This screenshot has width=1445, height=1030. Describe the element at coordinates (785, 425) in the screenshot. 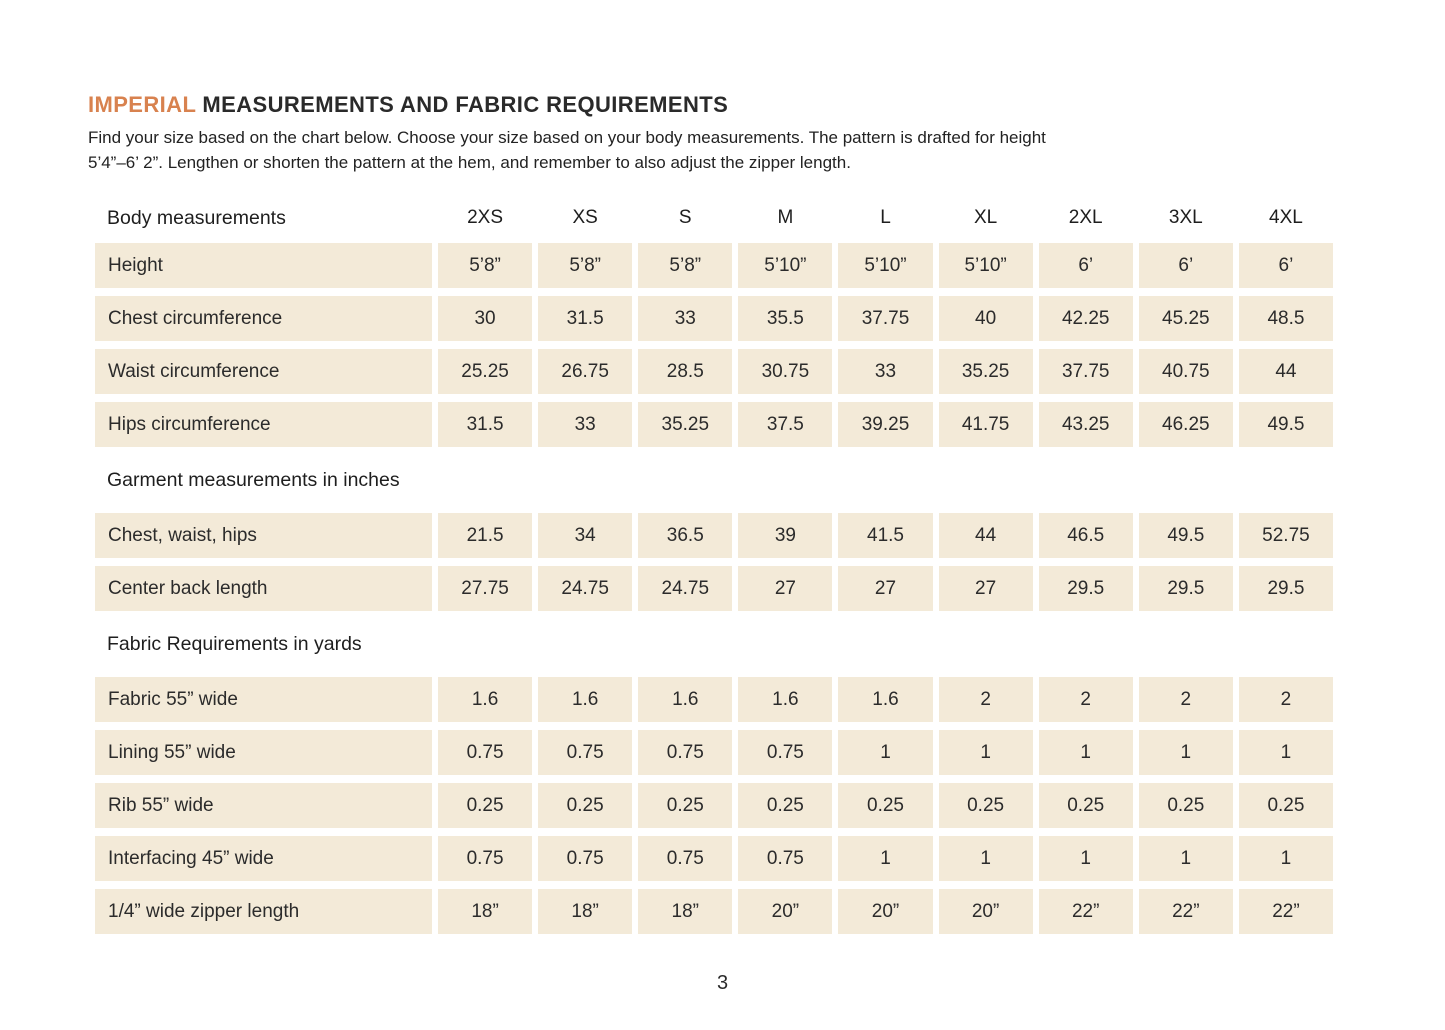

I see `cell-value: 37.5` at that location.